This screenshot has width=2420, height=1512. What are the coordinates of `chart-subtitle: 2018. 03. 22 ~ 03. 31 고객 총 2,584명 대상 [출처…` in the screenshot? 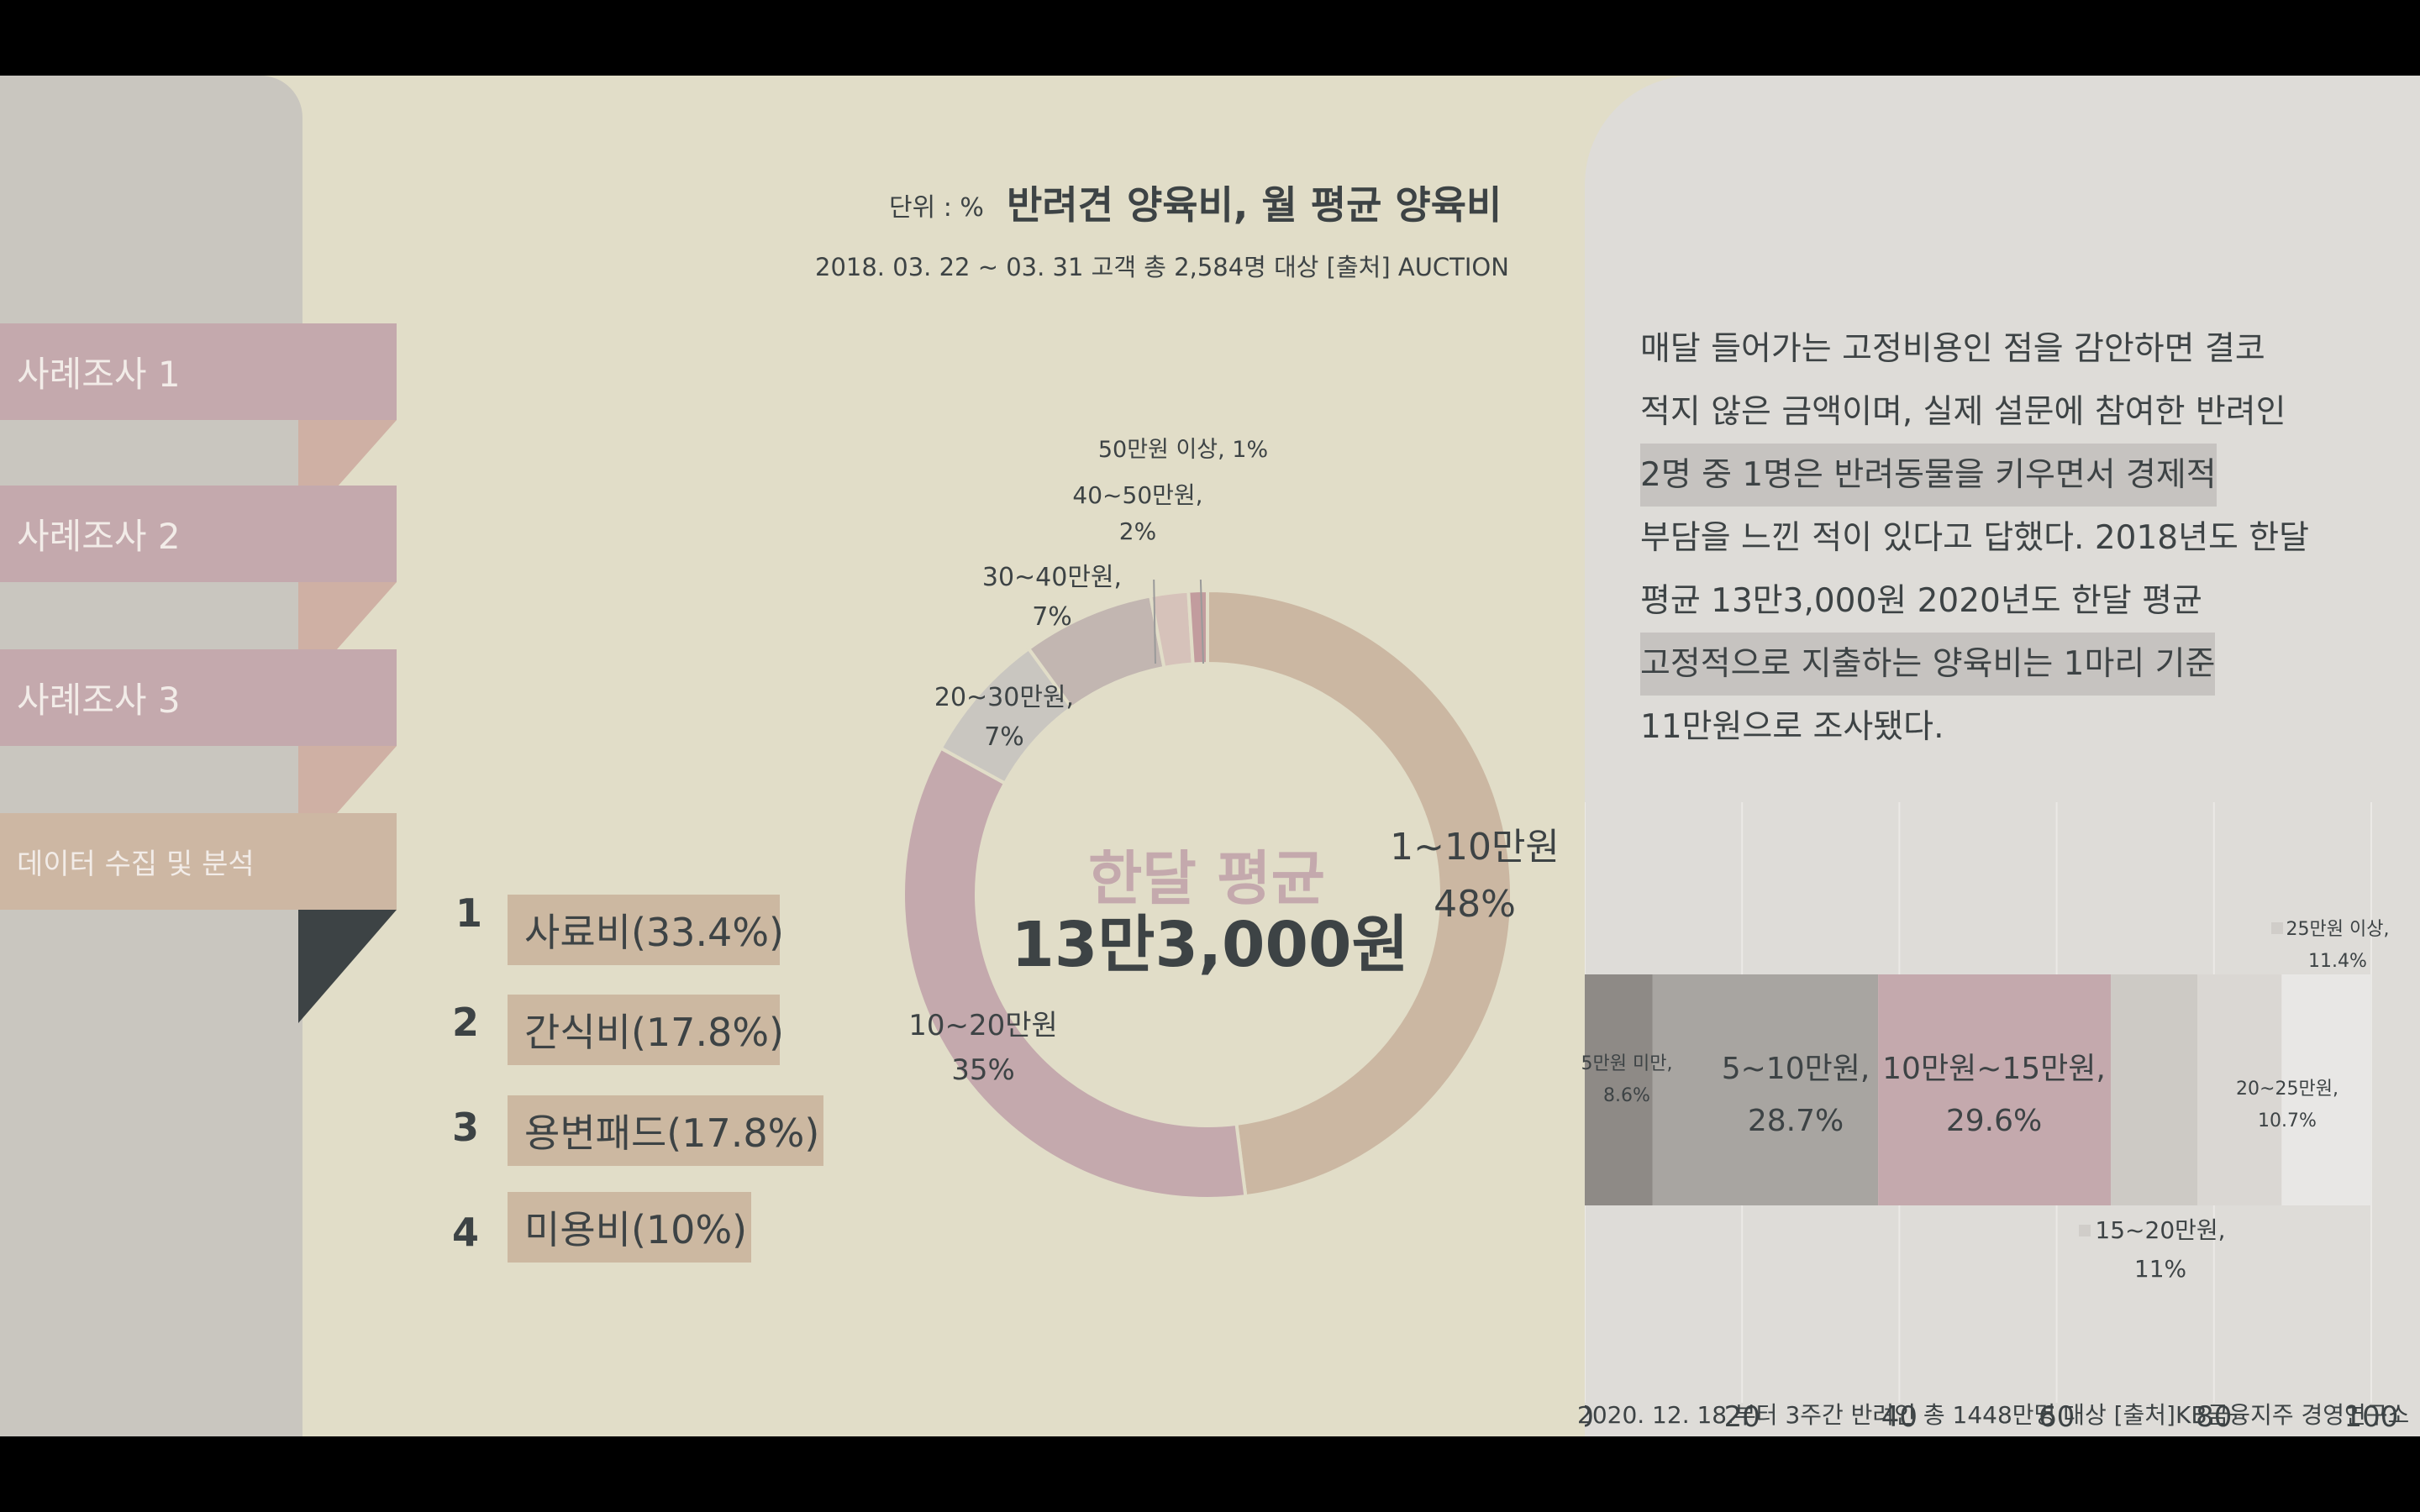 It's located at (1162, 267).